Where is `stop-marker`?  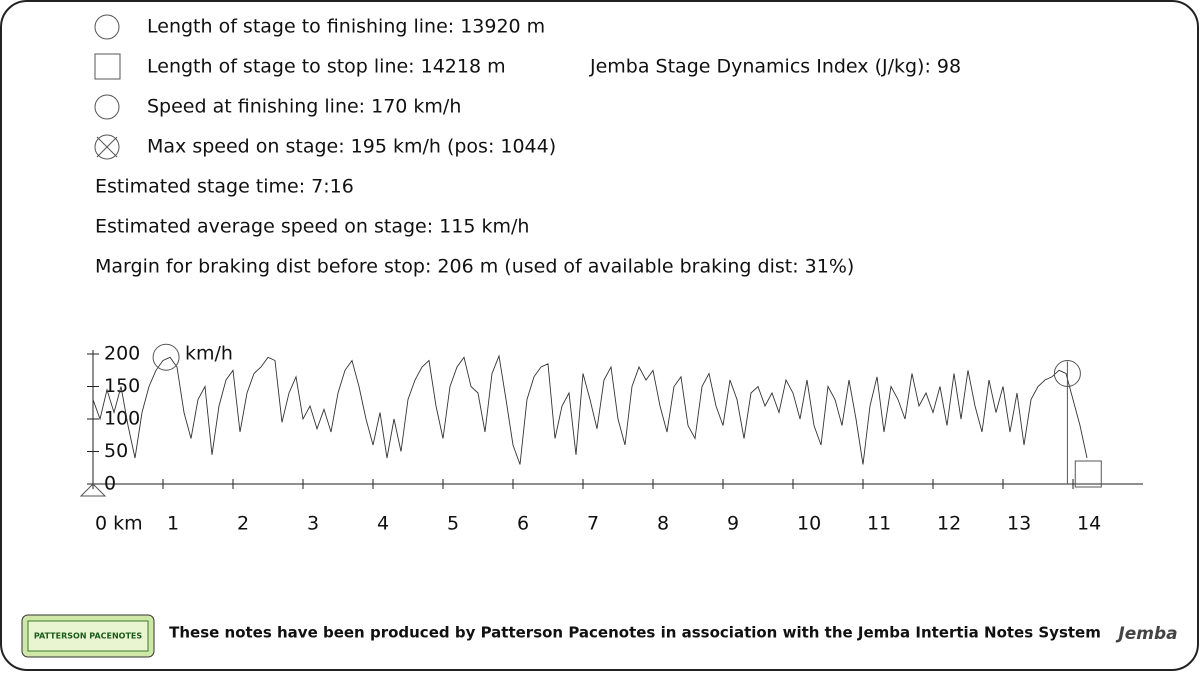
stop-marker is located at coordinates (1088, 474).